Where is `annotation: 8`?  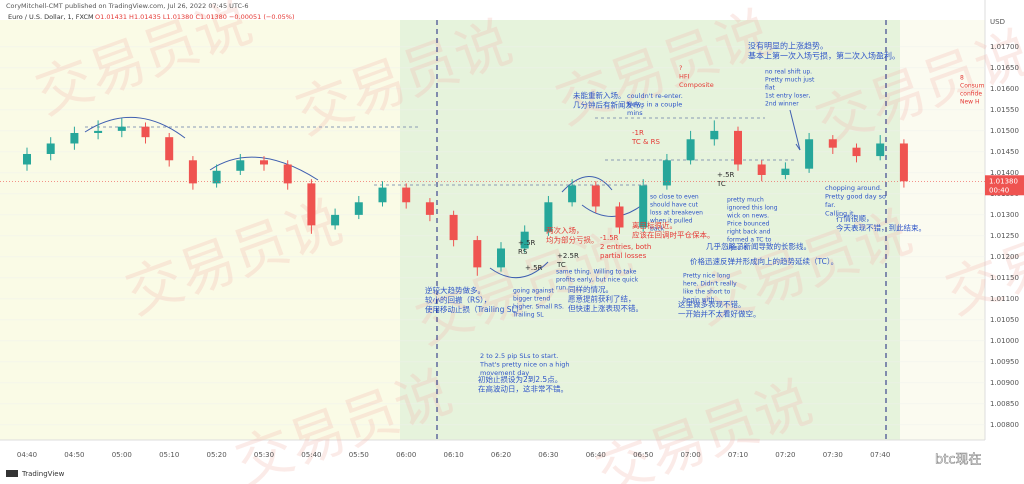
annotation: 8 is located at coordinates (962, 78).